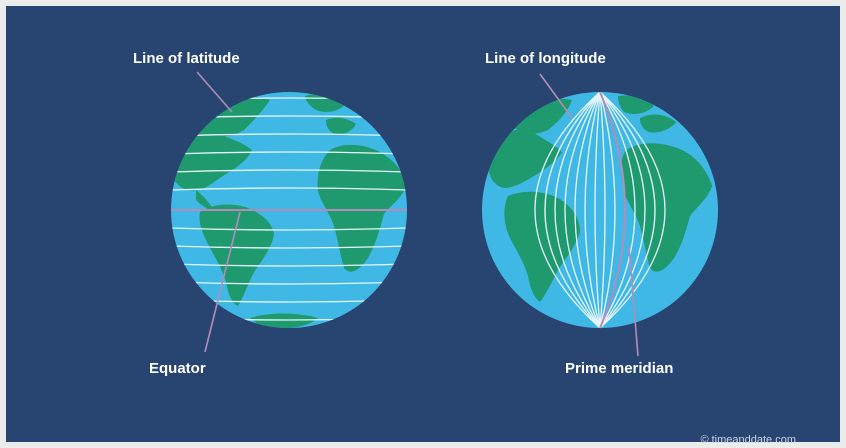 Image resolution: width=846 pixels, height=448 pixels. Describe the element at coordinates (214, 92) in the screenshot. I see `latitude-callout-line` at that location.